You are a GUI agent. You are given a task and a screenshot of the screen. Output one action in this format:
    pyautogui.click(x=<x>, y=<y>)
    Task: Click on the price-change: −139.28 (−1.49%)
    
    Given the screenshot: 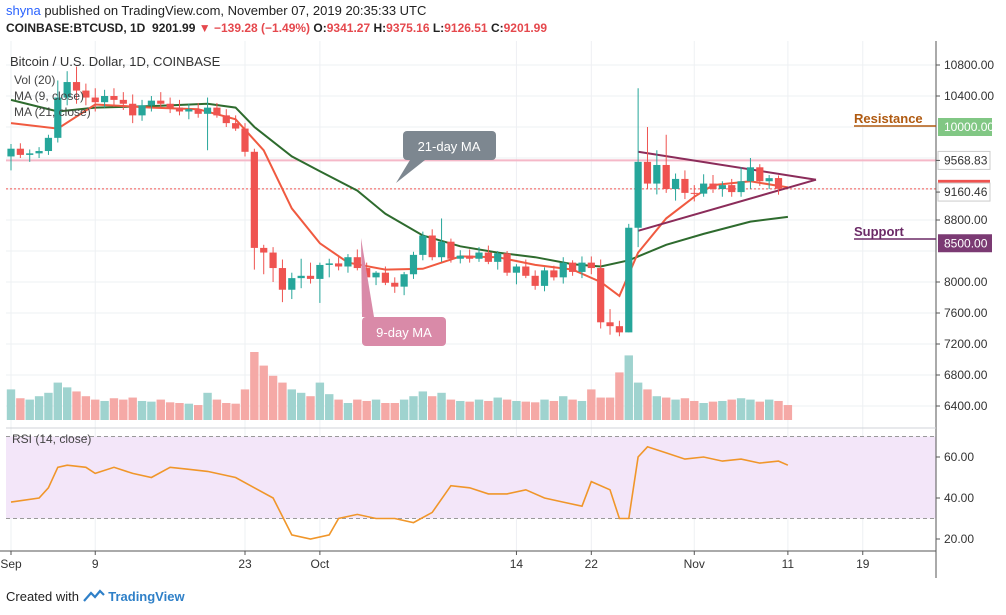 What is the action you would take?
    pyautogui.click(x=262, y=28)
    